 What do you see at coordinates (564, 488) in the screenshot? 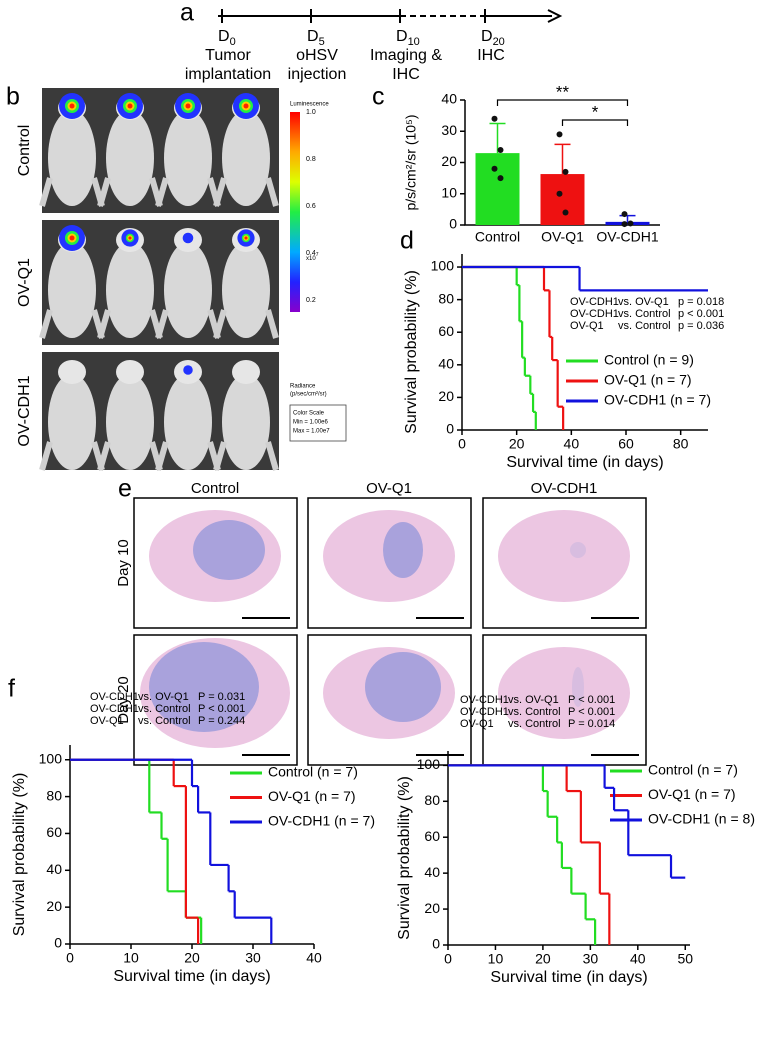
I see `column-label: OV-CDH1` at bounding box center [564, 488].